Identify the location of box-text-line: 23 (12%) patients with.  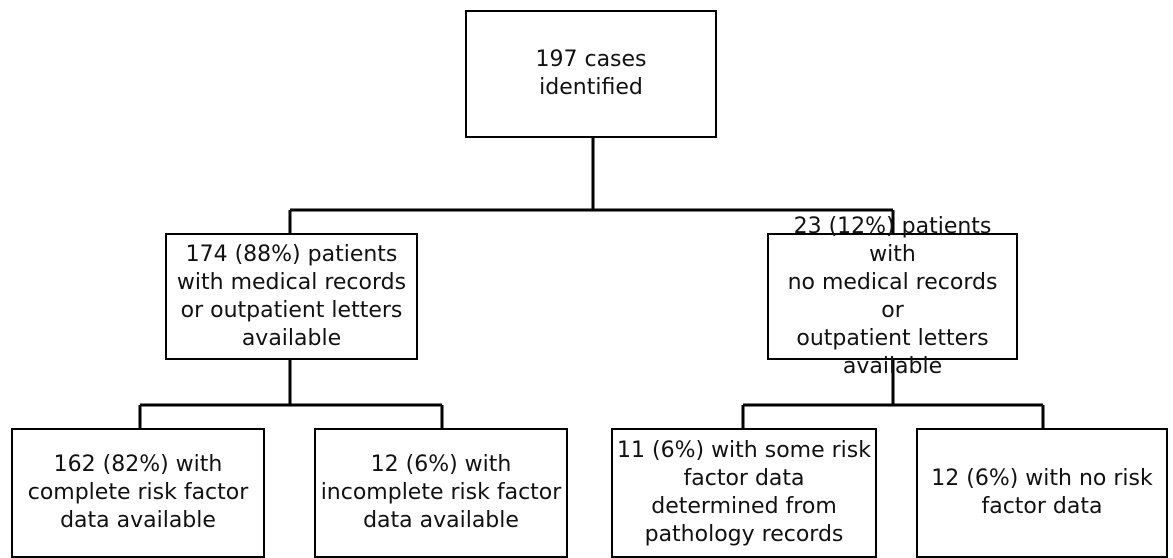
(892, 240).